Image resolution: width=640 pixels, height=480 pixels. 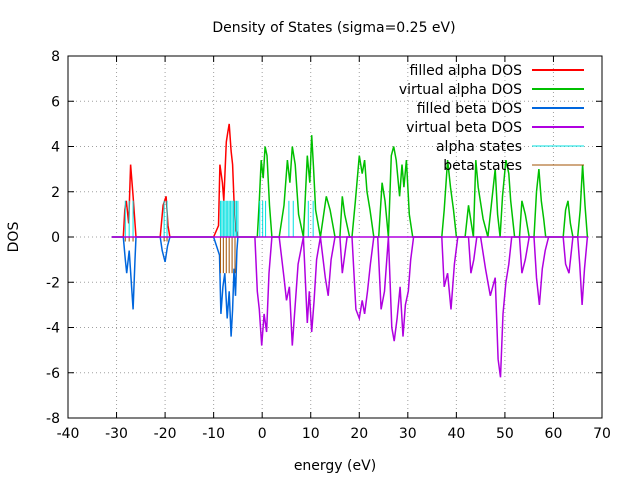 What do you see at coordinates (482, 166) in the screenshot?
I see `legend-label: beta states` at bounding box center [482, 166].